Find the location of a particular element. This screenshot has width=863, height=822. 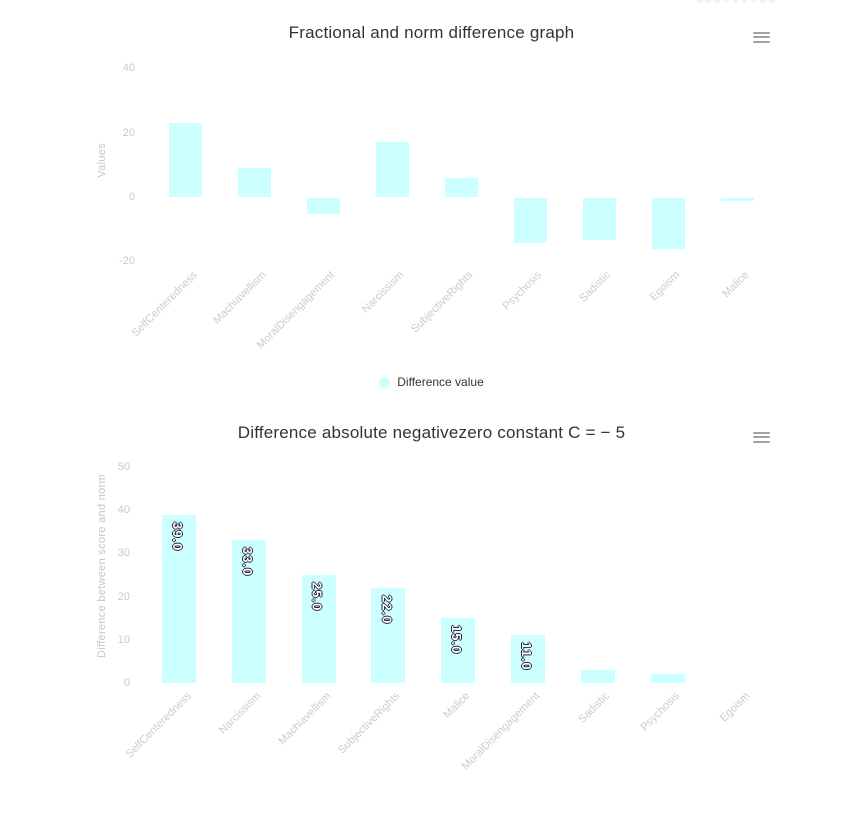

y-axis-tick-label: 50 is located at coordinates (123, 467).